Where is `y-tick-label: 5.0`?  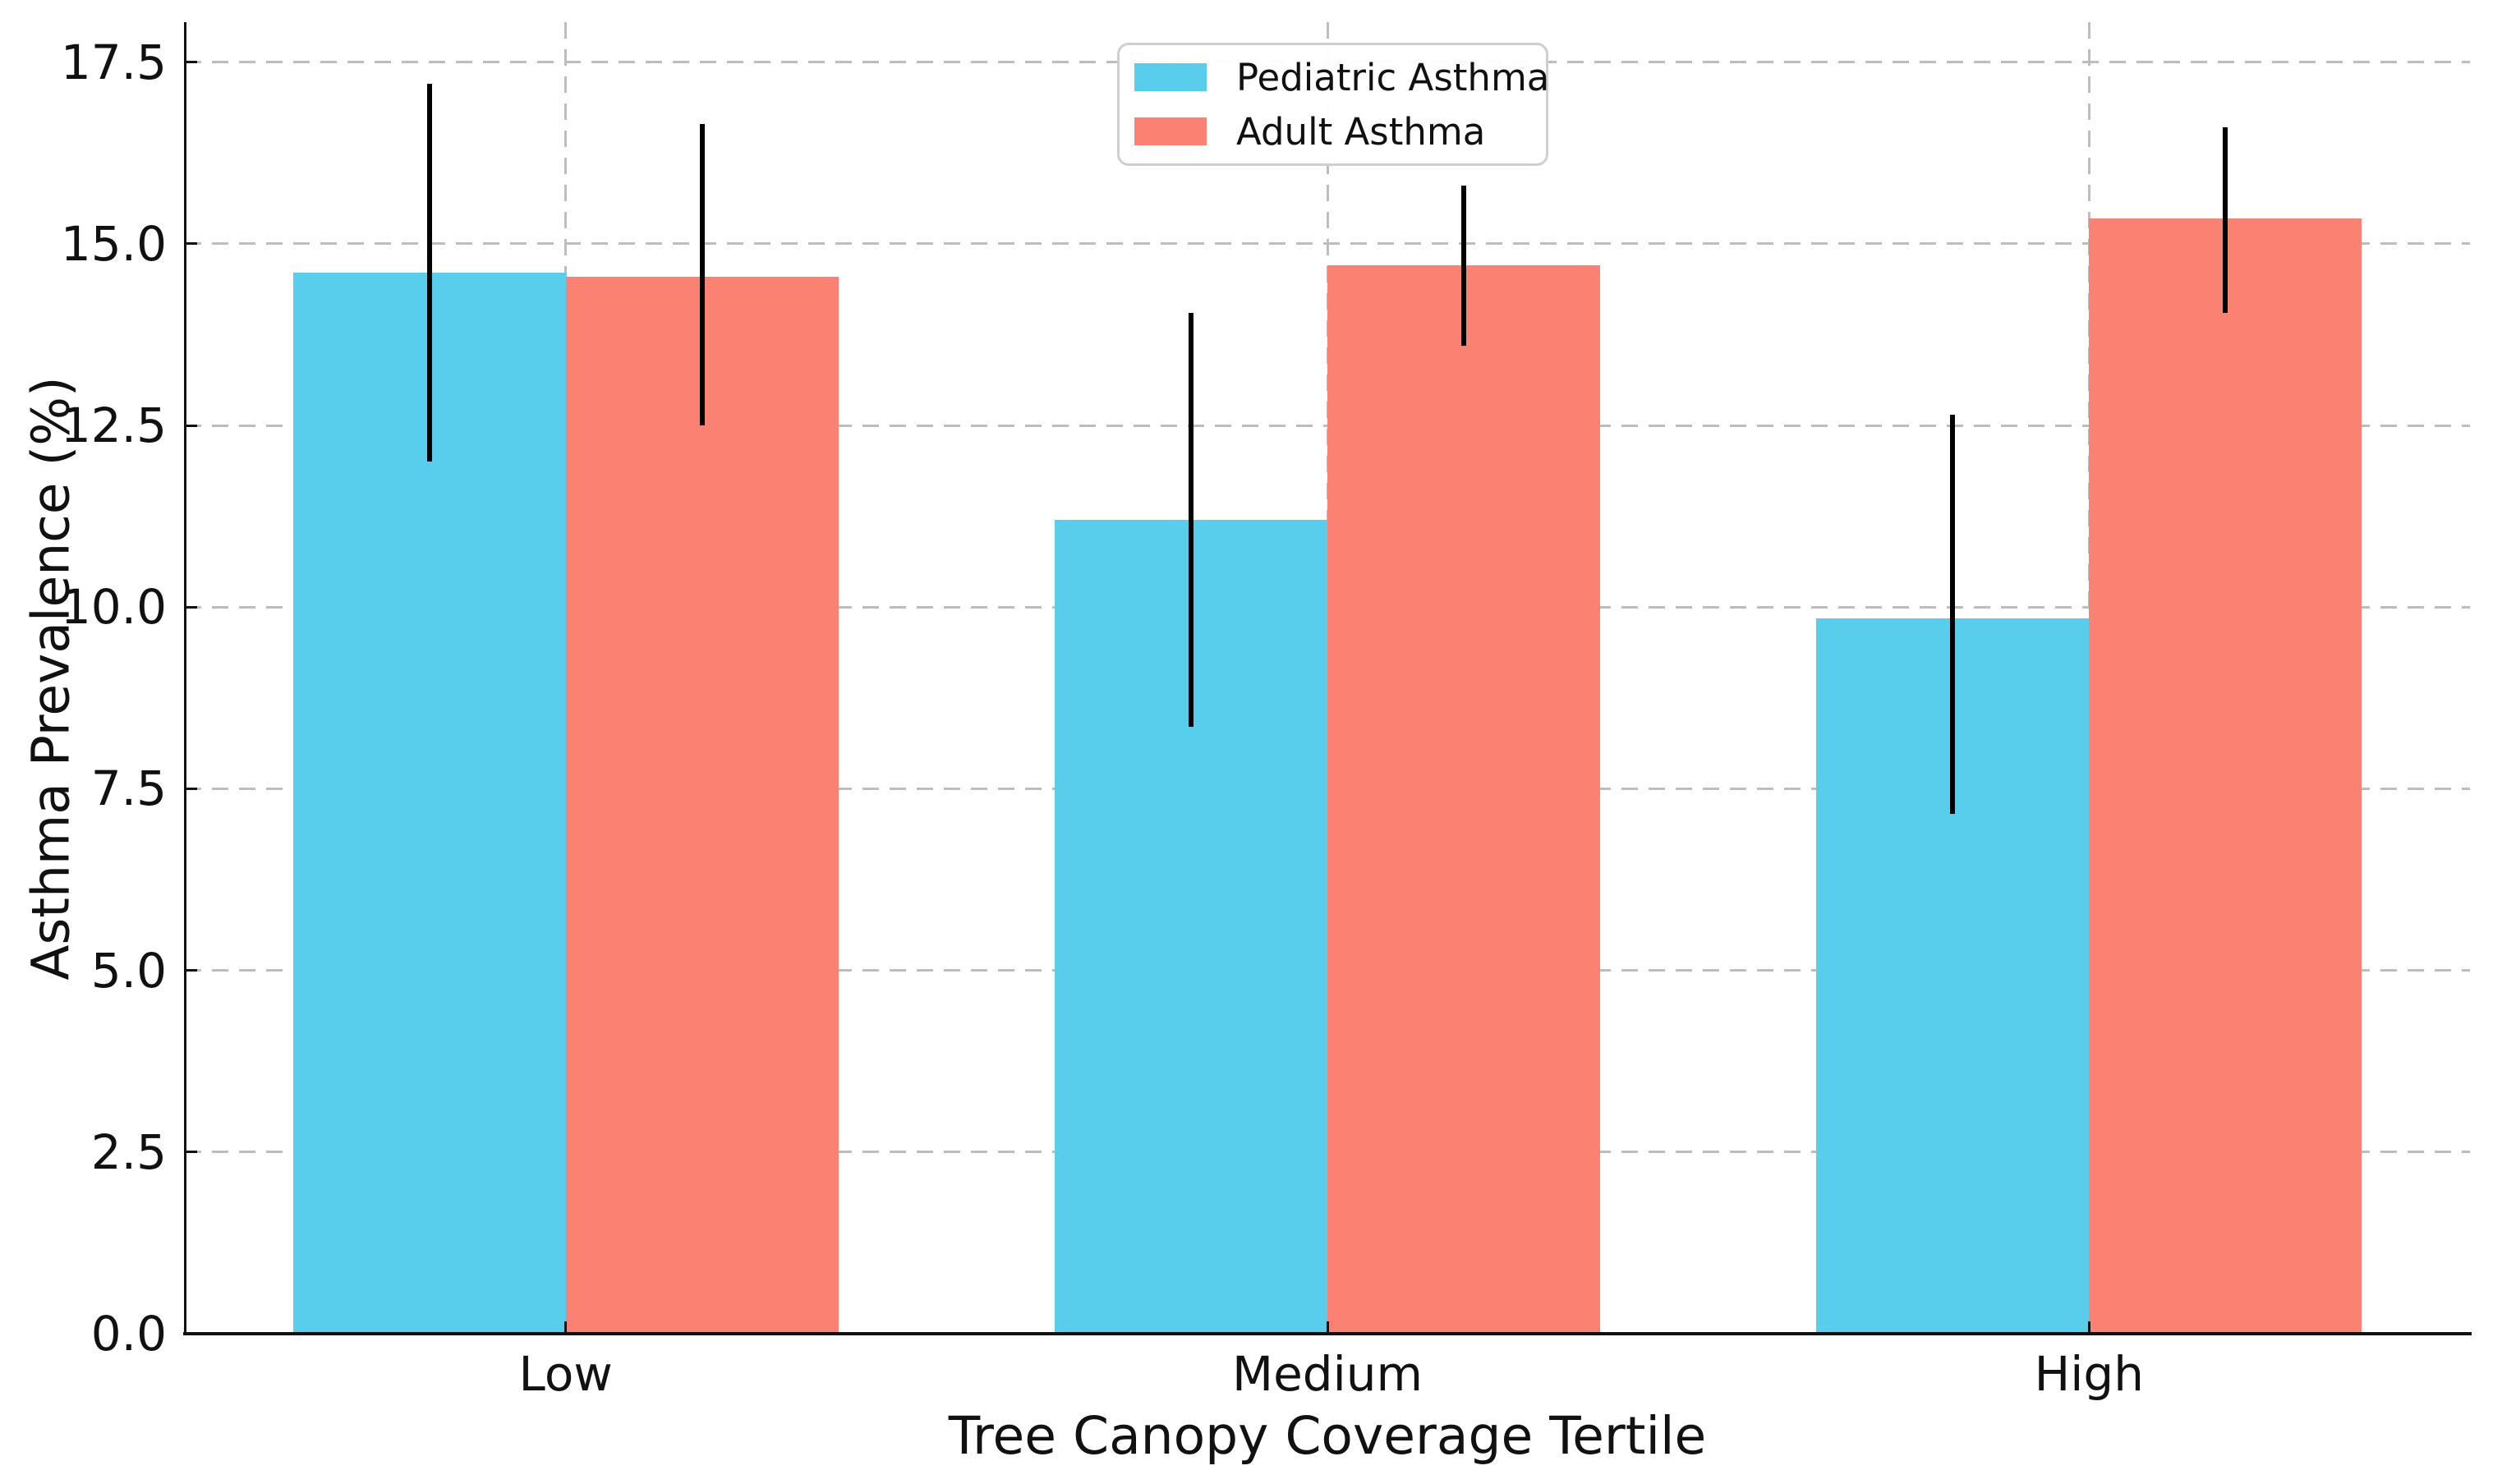
y-tick-label: 5.0 is located at coordinates (128, 971).